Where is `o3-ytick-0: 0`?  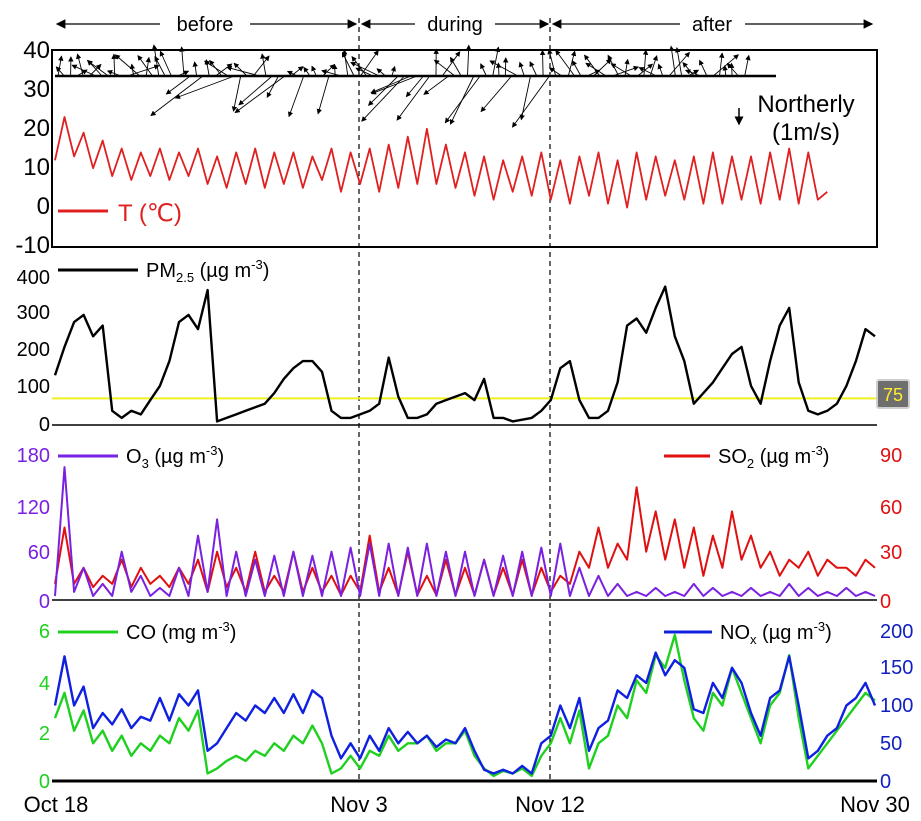
o3-ytick-0: 0 is located at coordinates (44, 602).